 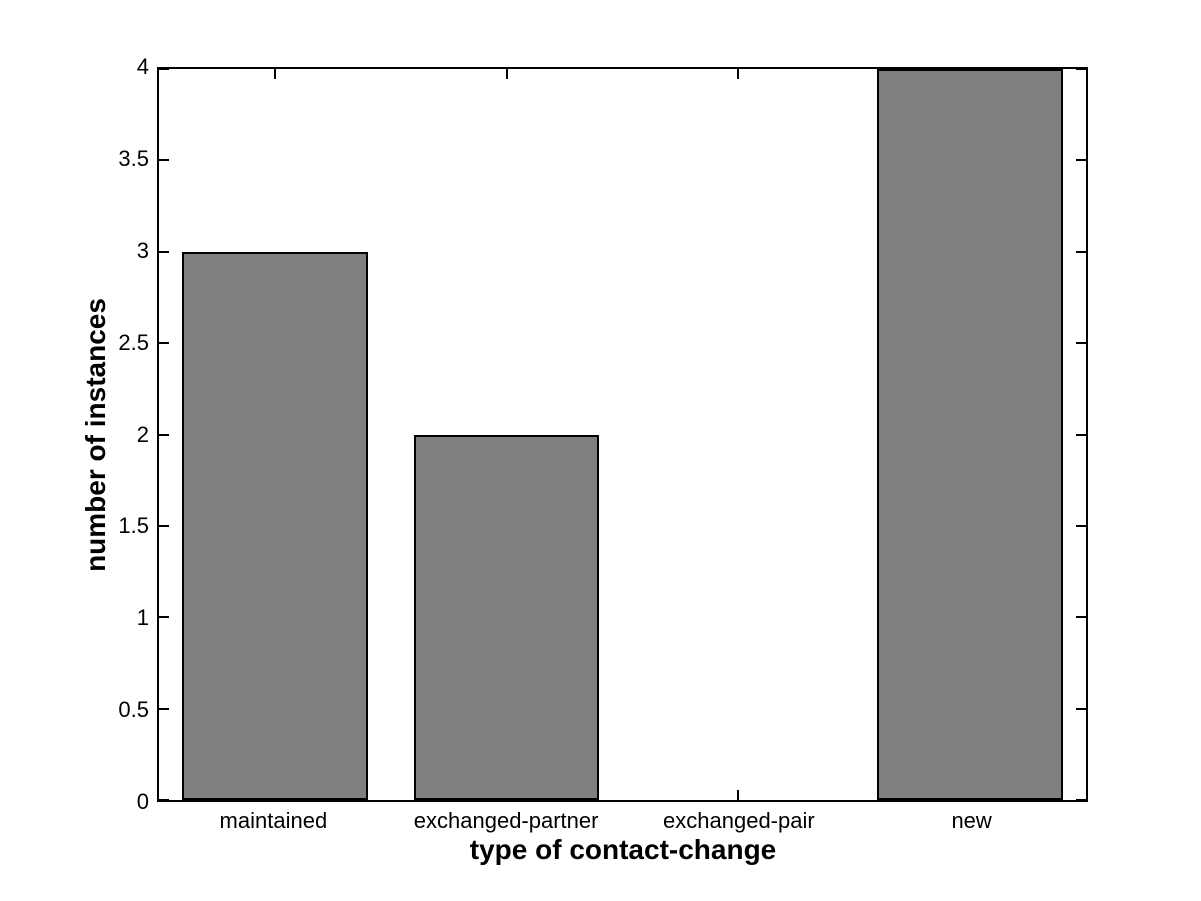 What do you see at coordinates (133, 526) in the screenshot?
I see `y-tick-label: 1.5` at bounding box center [133, 526].